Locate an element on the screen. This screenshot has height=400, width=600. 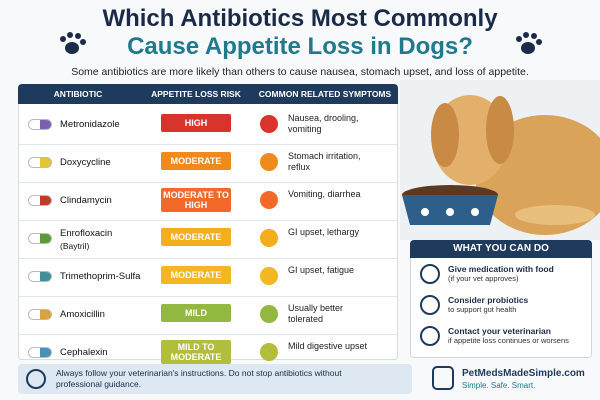
drug-name: Trimethoprim-Sulfa is located at coordinates (100, 276).